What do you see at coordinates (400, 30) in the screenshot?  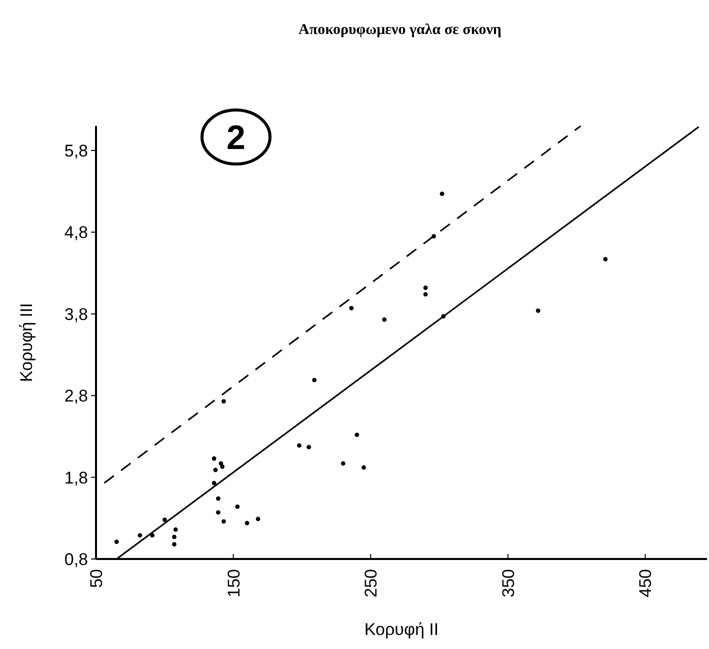 I see `chart-title: Αποκορυφωμενο γαλα σε σκονη` at bounding box center [400, 30].